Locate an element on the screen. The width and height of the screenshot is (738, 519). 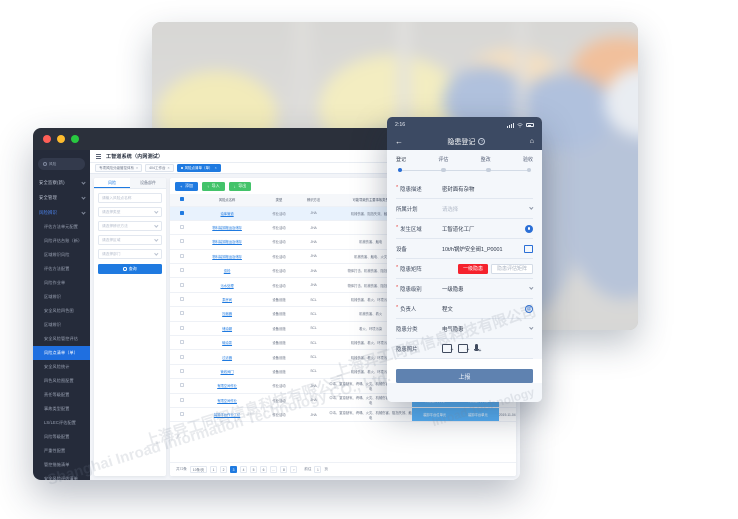
row-name-cell: 巡检 is located at coordinates (227, 271).